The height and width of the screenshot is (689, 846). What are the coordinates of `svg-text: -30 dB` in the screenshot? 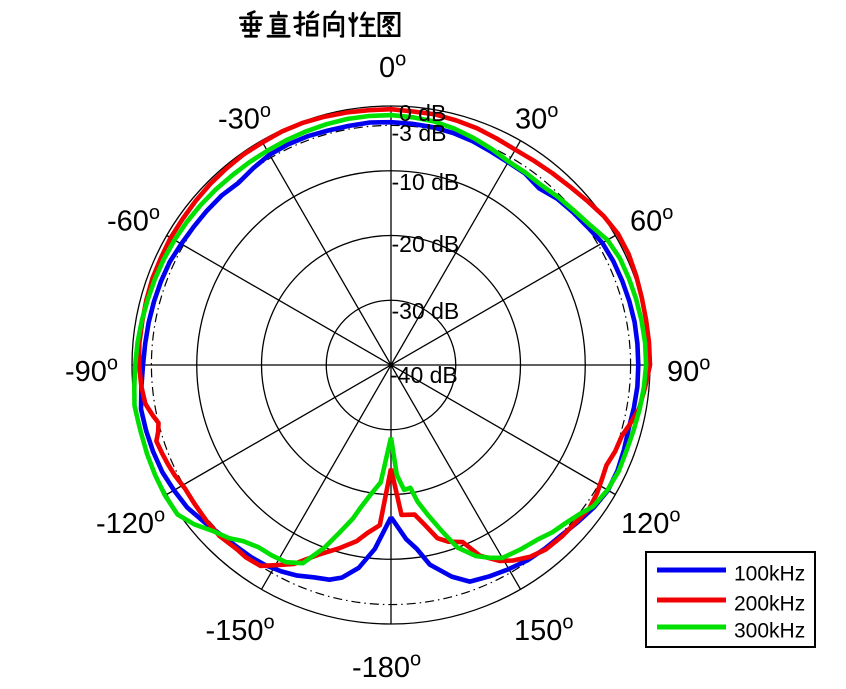 It's located at (426, 311).